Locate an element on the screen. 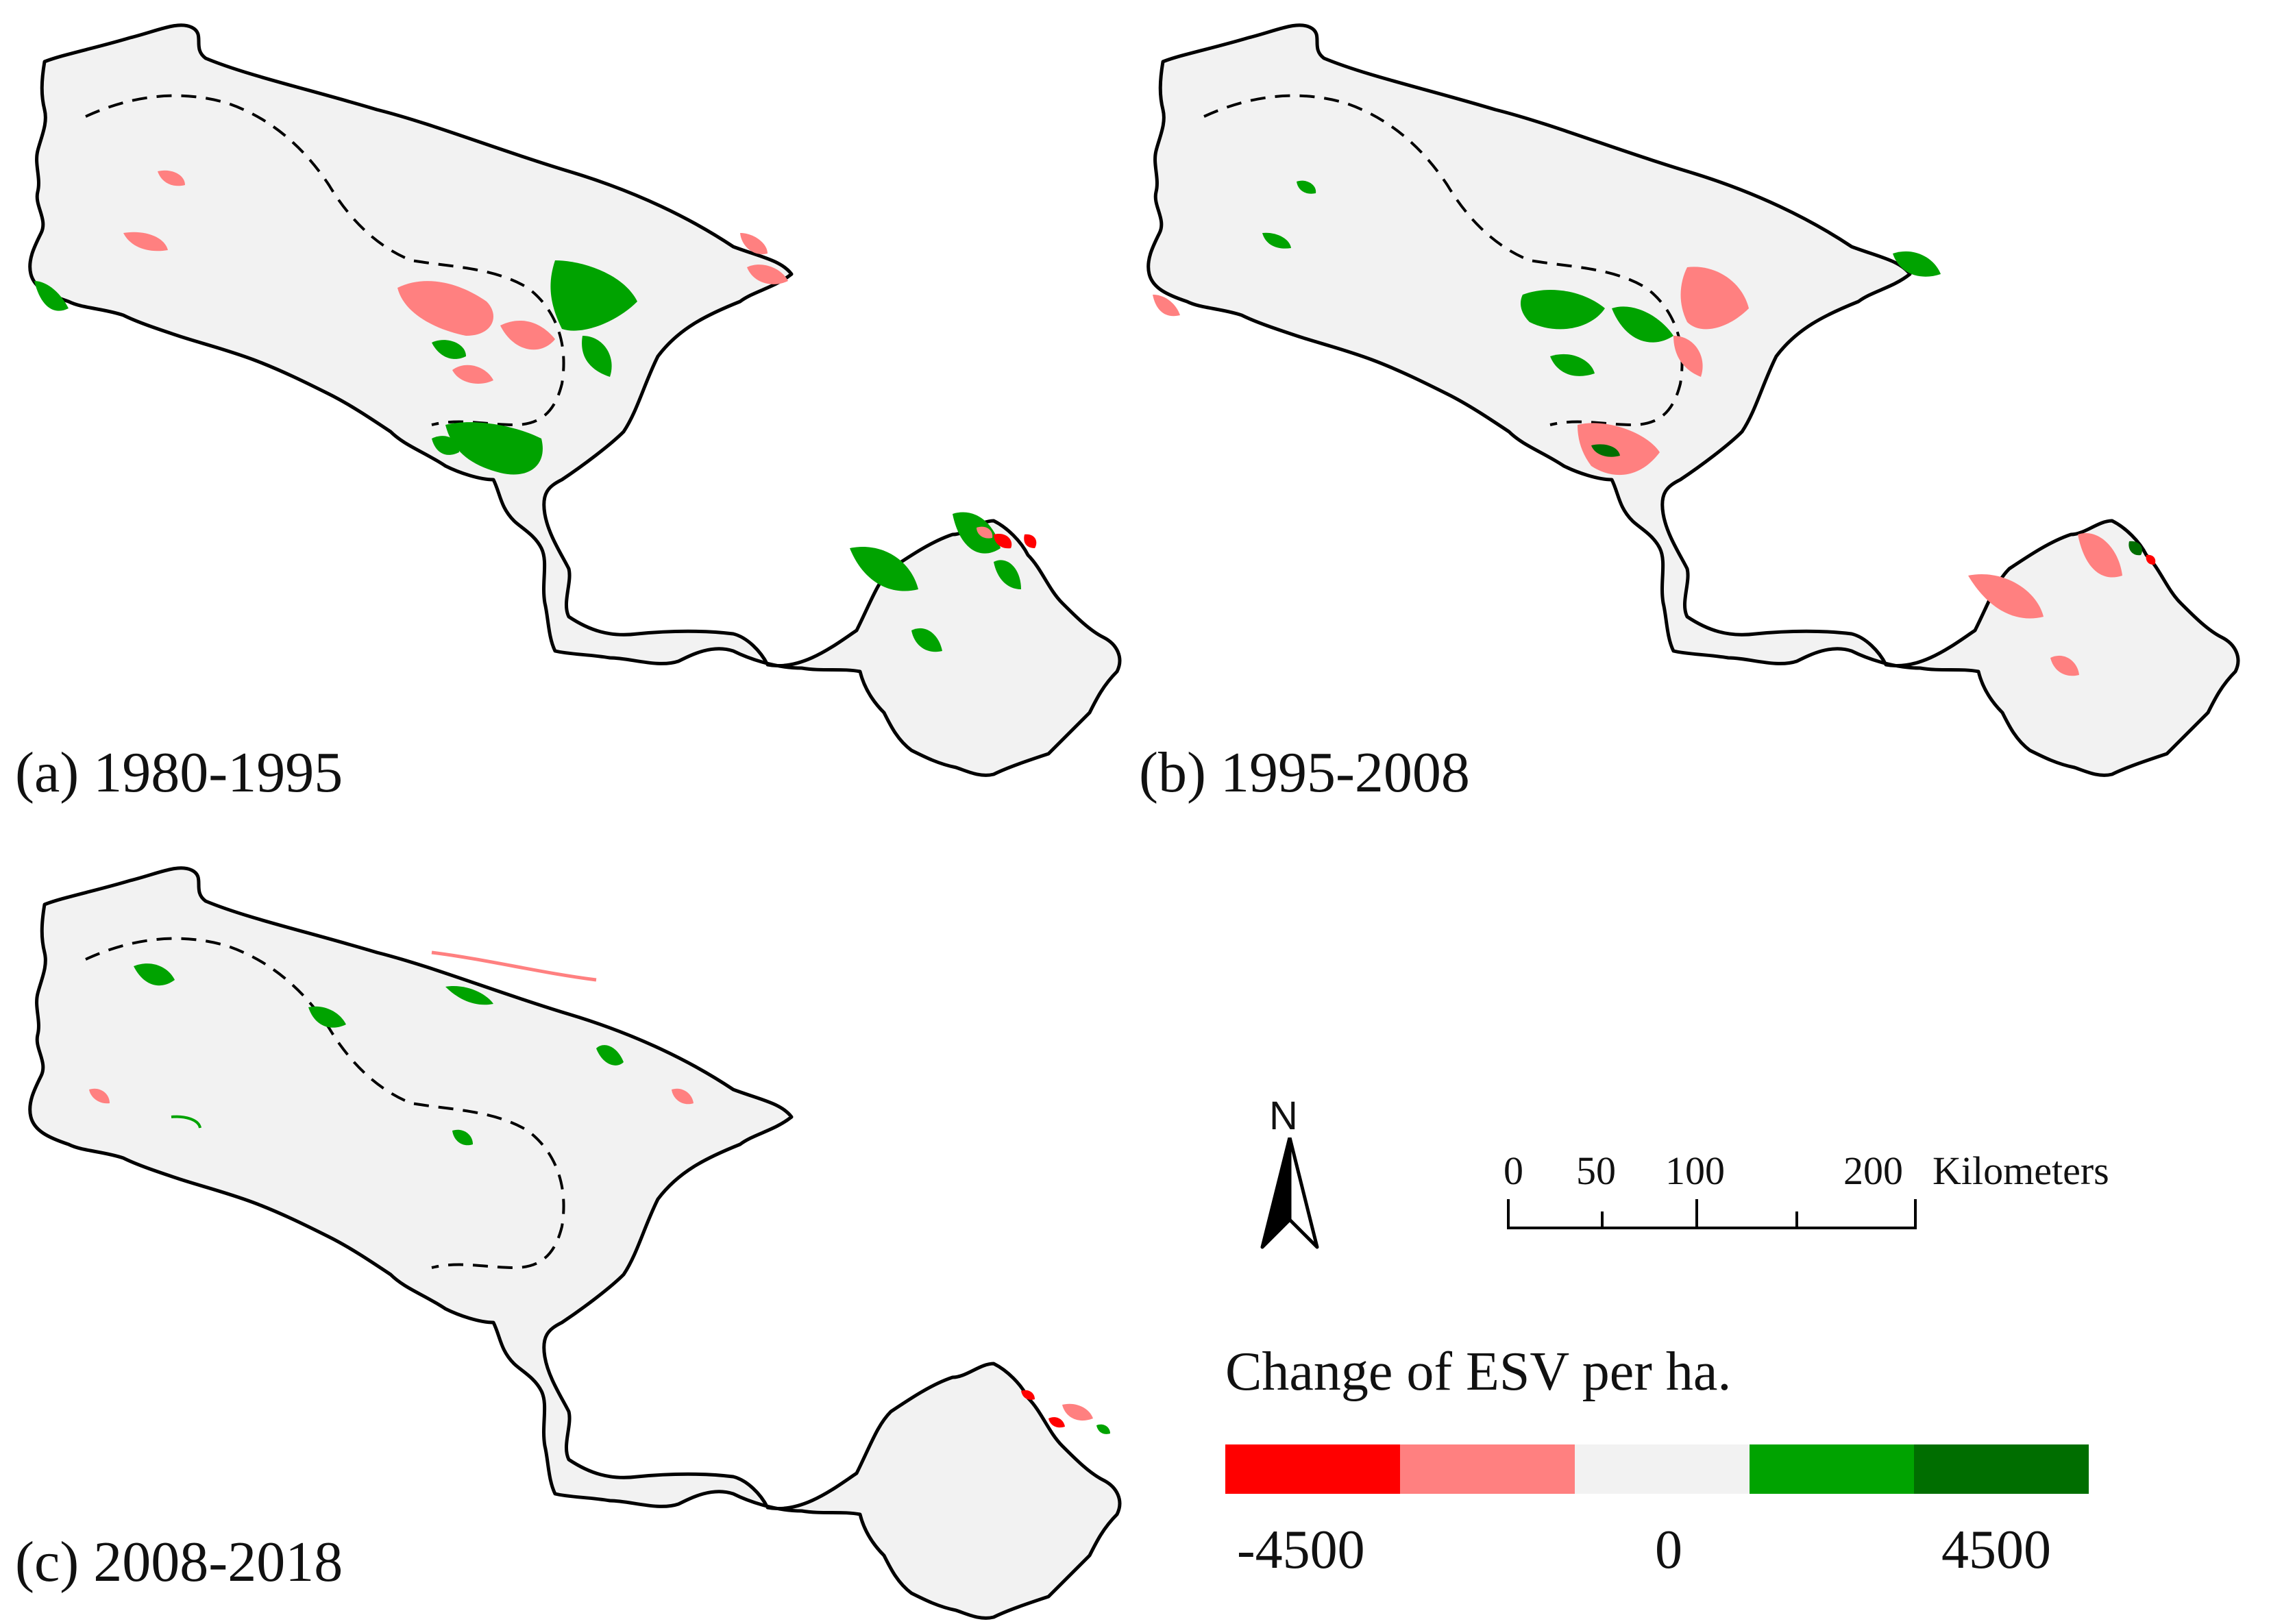 This screenshot has height=1624, width=2282. legend-swatch-dark-red is located at coordinates (1313, 1469).